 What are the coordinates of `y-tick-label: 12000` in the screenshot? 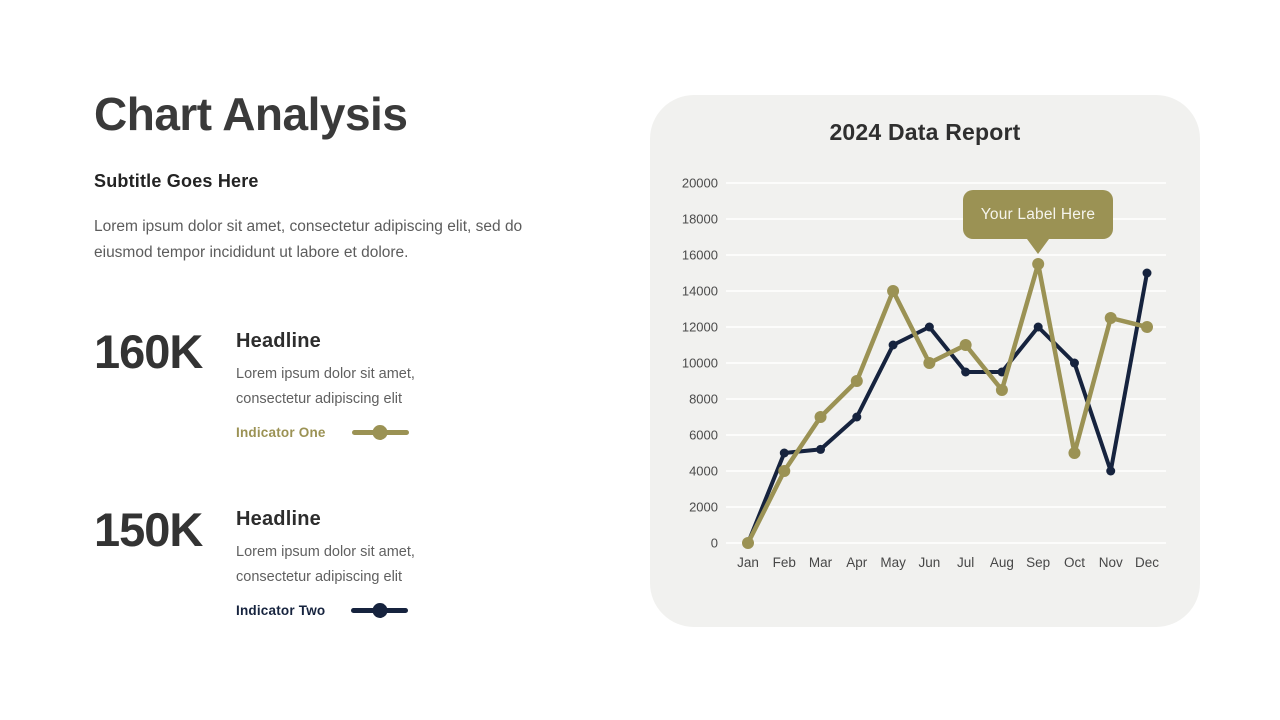 It's located at (700, 327).